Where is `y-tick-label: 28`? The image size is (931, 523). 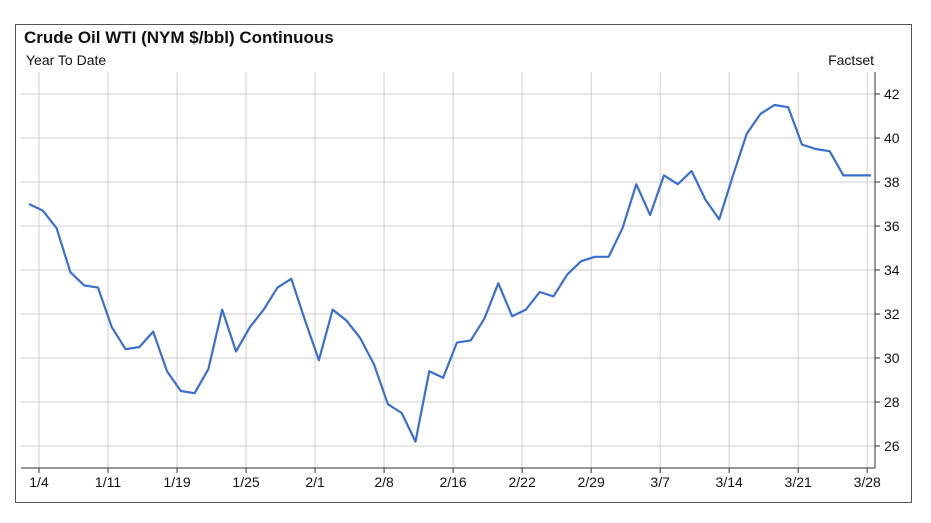 y-tick-label: 28 is located at coordinates (892, 402).